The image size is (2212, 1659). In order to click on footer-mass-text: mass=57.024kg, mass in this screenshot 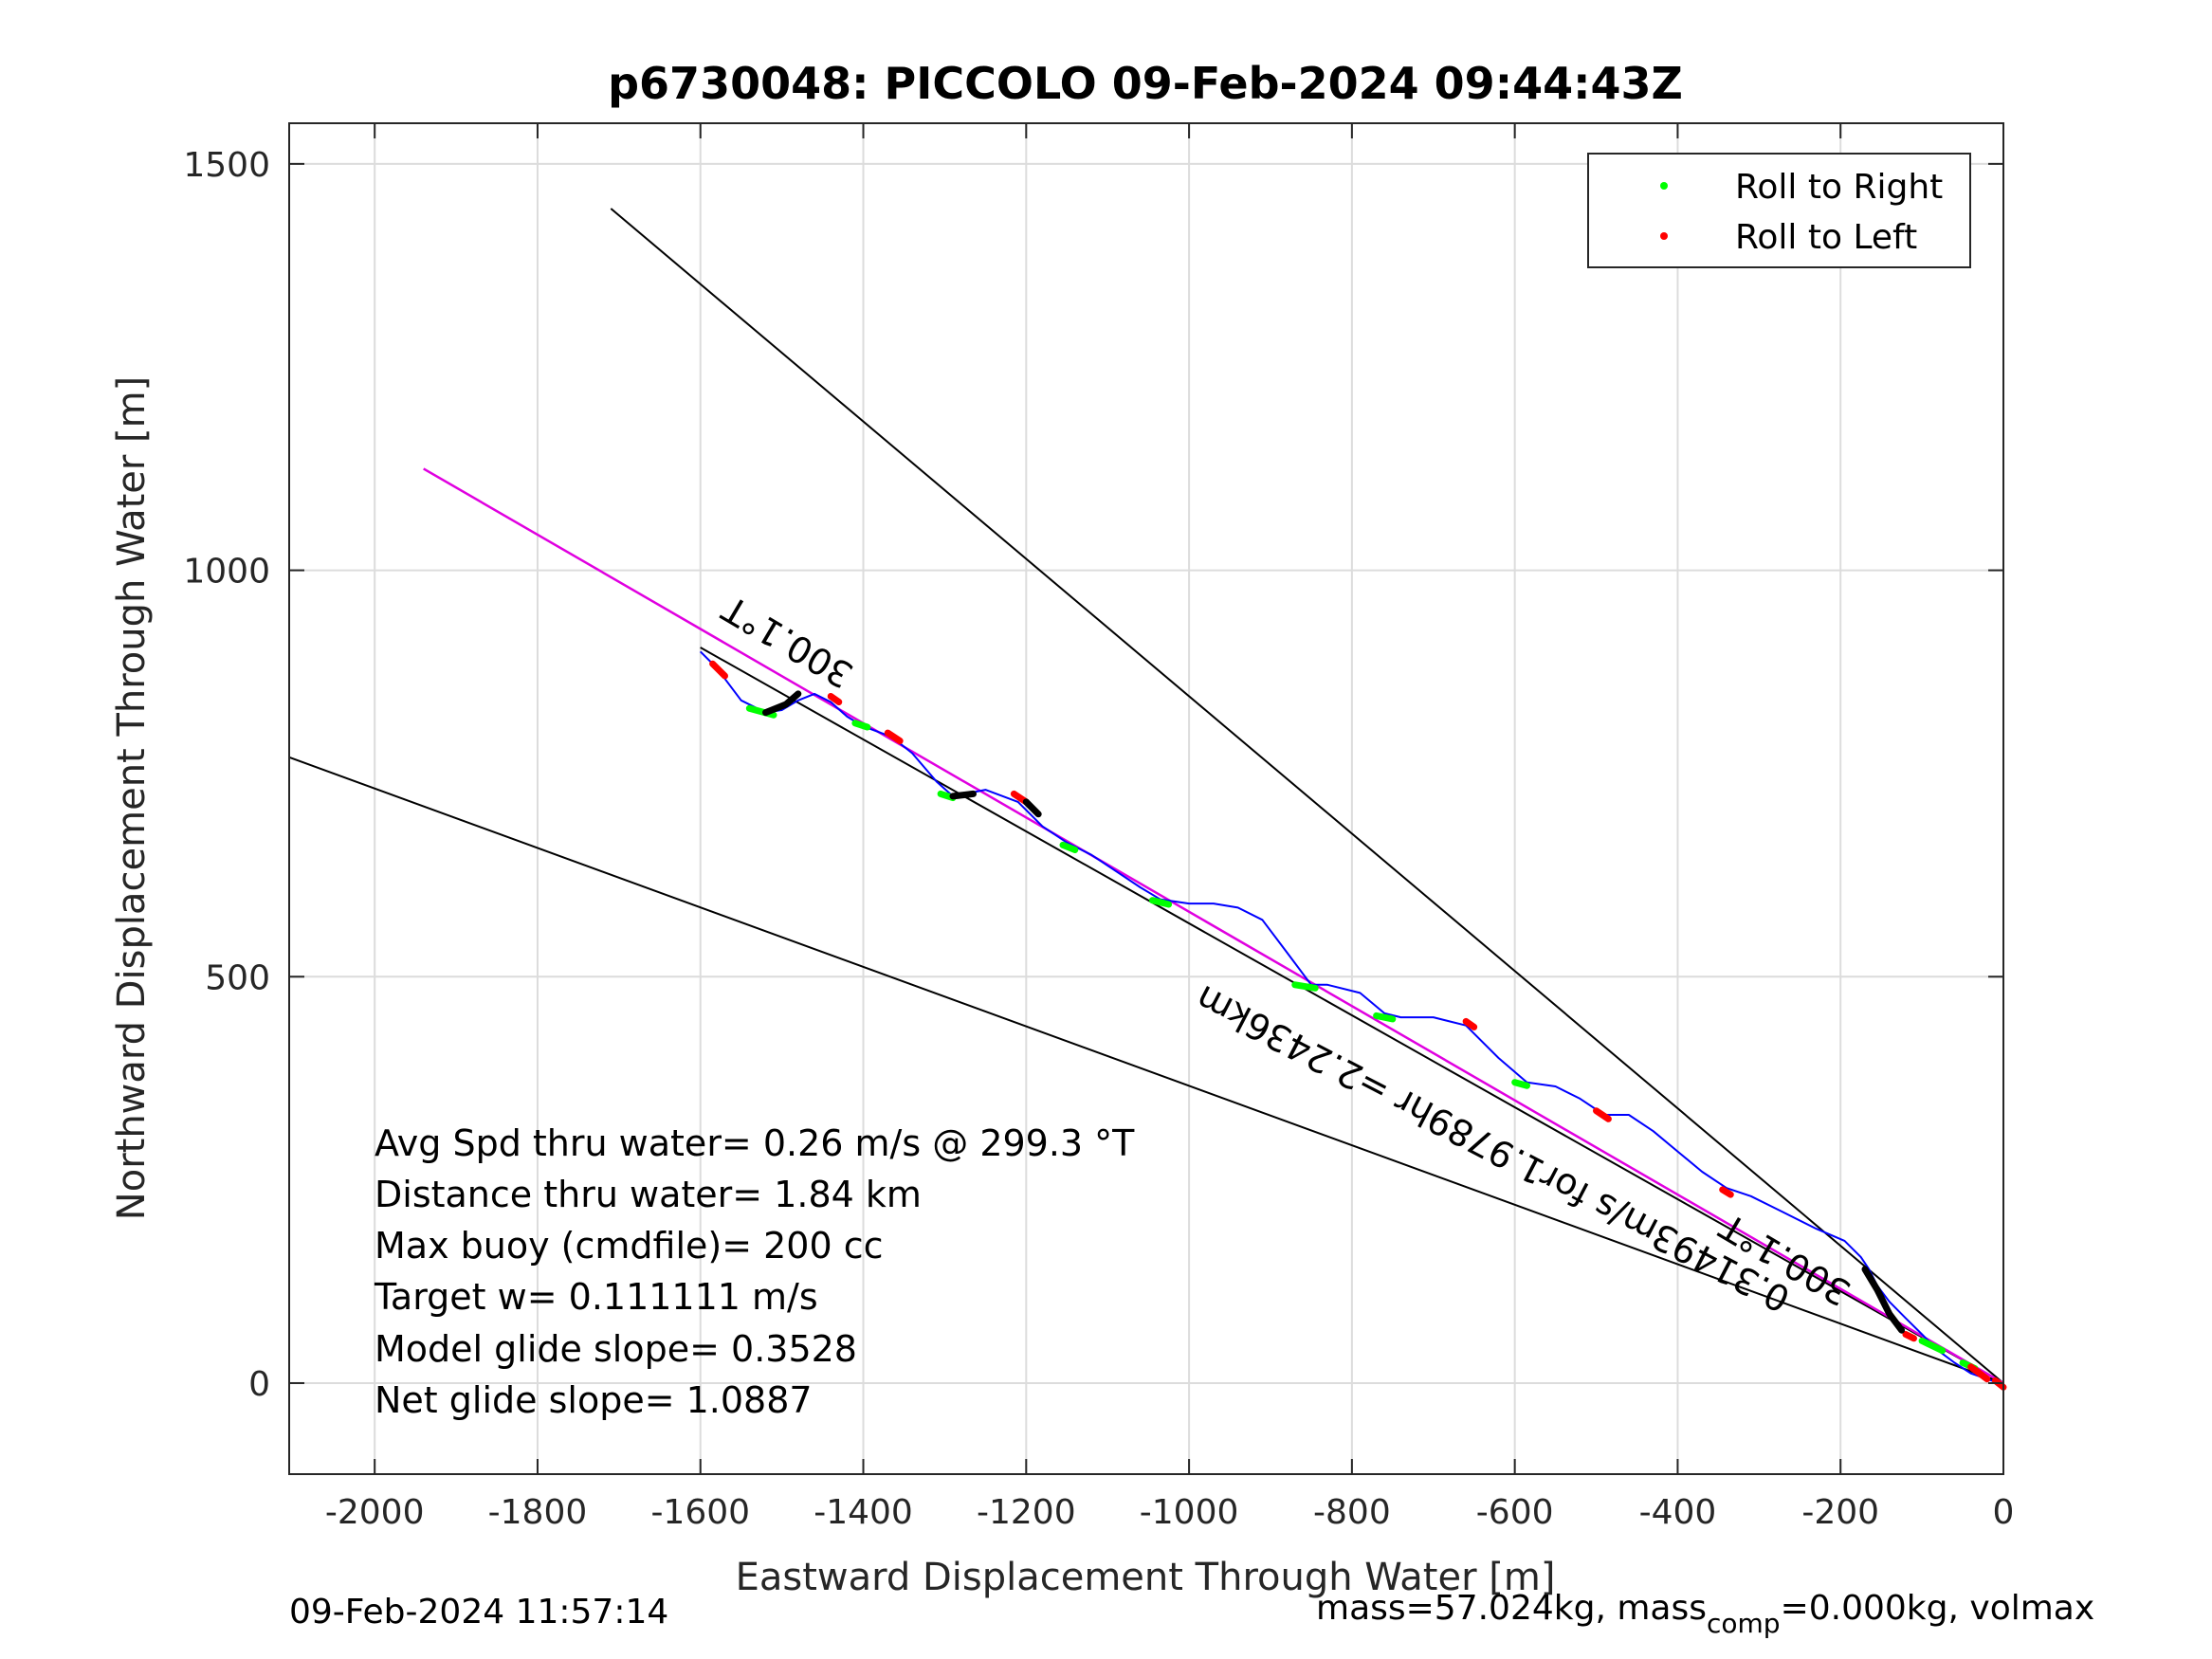, I will do `click(1511, 1608)`.